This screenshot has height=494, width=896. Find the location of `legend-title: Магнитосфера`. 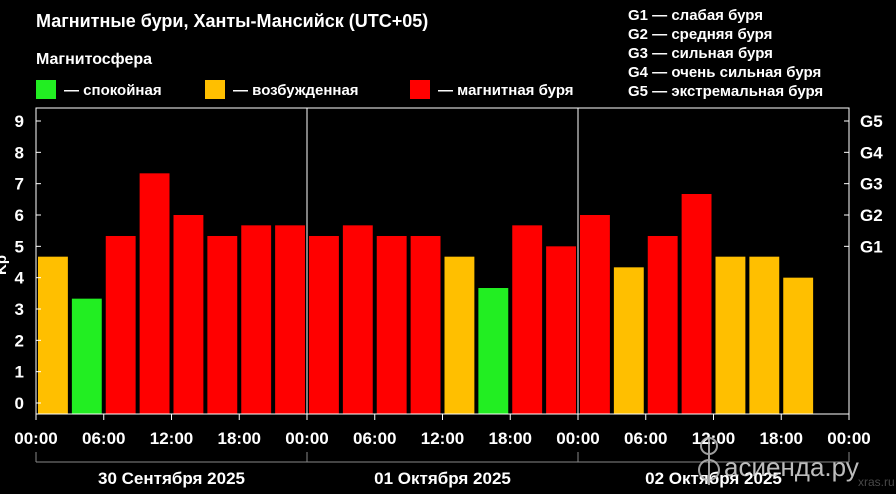

legend-title: Магнитосфера is located at coordinates (94, 59).